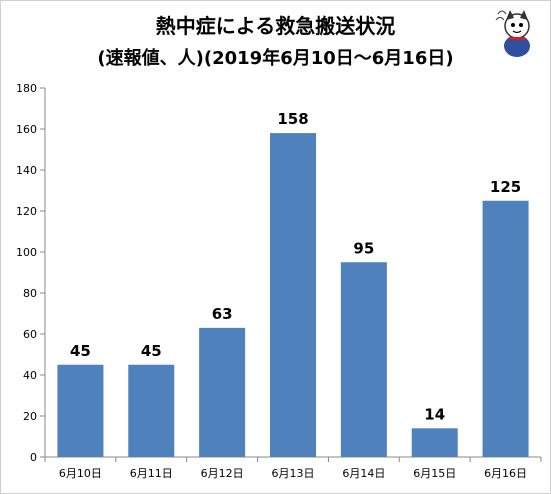 The width and height of the screenshot is (551, 494). I want to click on mascot-logo-icon, so click(512, 33).